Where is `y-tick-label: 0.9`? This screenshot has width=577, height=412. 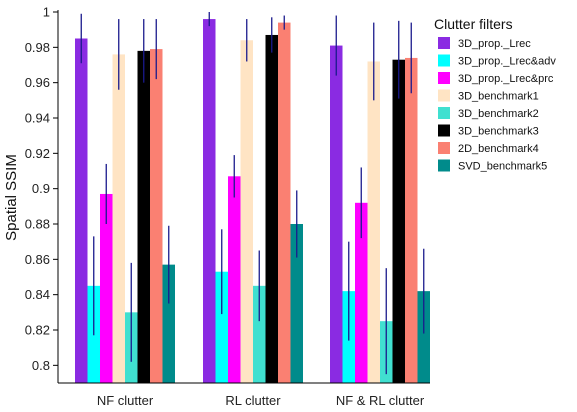 y-tick-label: 0.9 is located at coordinates (41, 188).